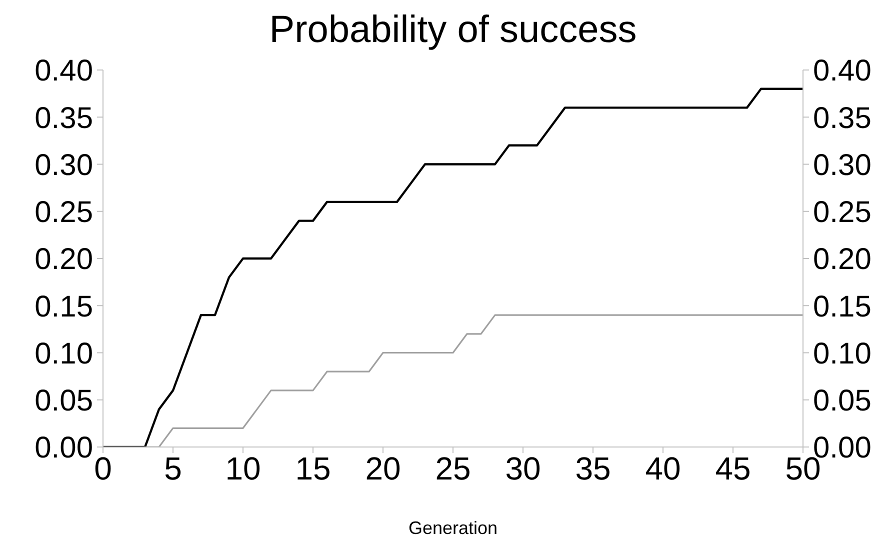 Image resolution: width=891 pixels, height=540 pixels. I want to click on x-tick-label: 20, so click(383, 468).